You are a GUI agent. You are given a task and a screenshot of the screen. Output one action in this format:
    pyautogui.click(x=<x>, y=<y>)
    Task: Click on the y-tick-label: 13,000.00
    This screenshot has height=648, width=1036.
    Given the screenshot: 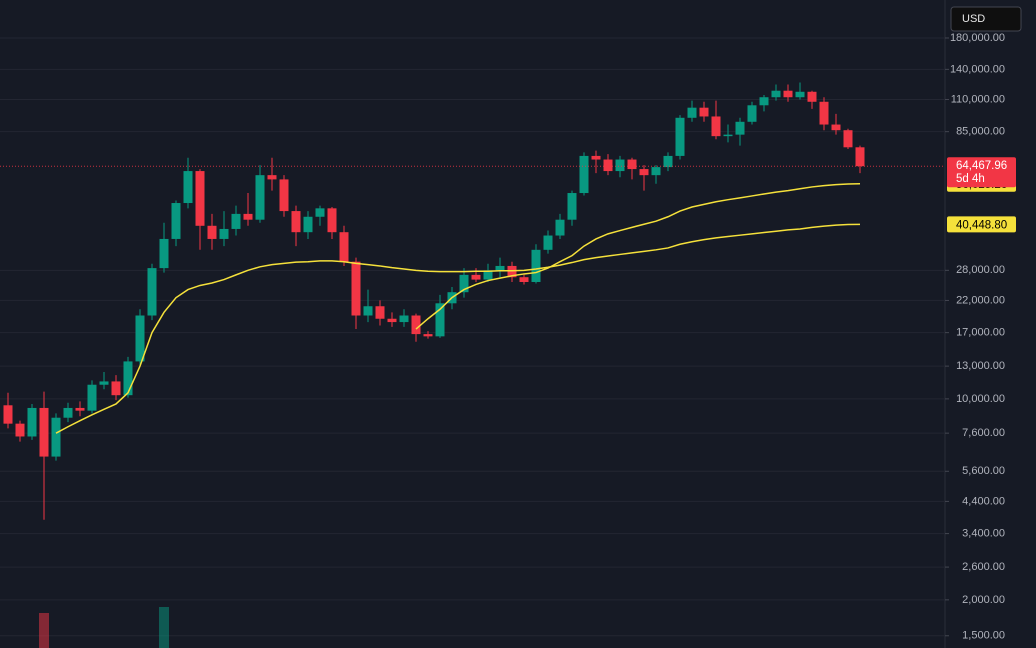 What is the action you would take?
    pyautogui.click(x=980, y=366)
    